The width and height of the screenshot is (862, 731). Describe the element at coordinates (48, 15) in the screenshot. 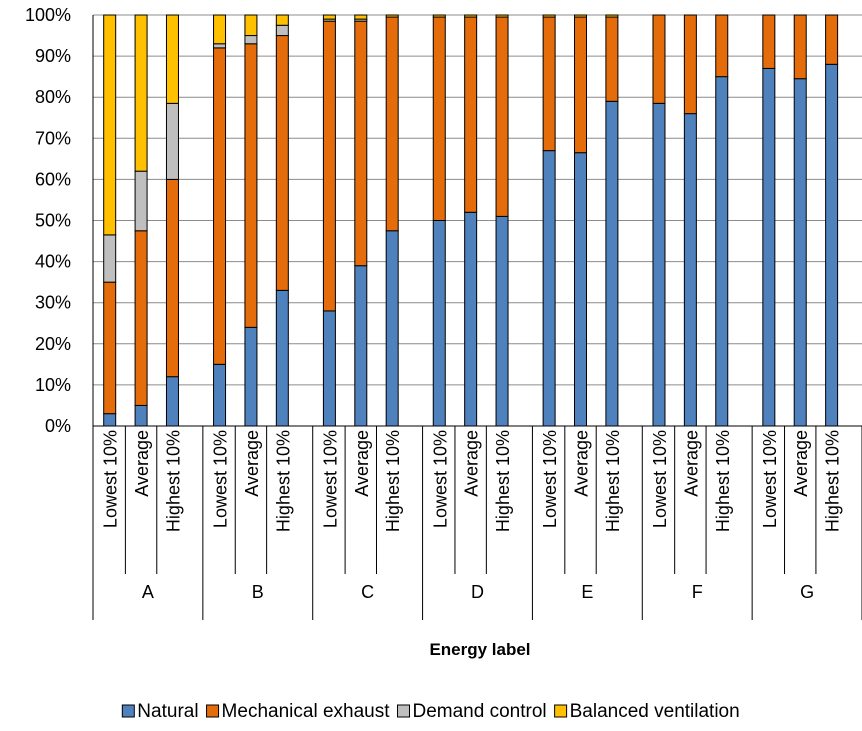

I see `y-tick-label: 100%` at that location.